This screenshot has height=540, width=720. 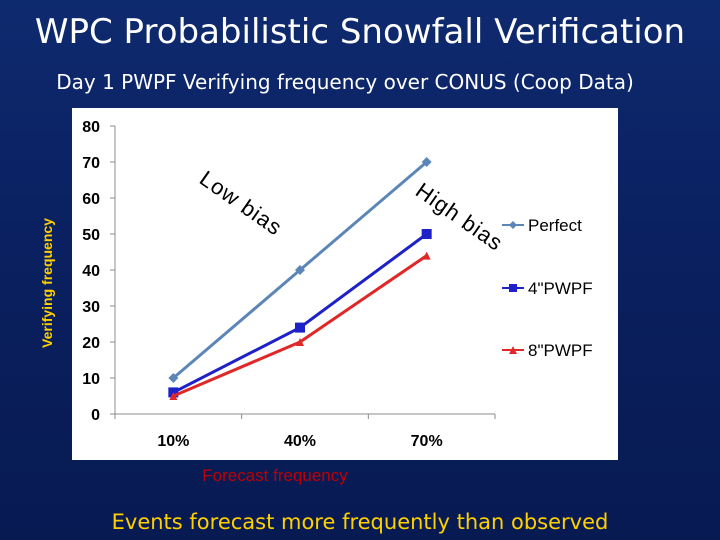 I want to click on y-tick-label: 20, so click(x=91, y=343).